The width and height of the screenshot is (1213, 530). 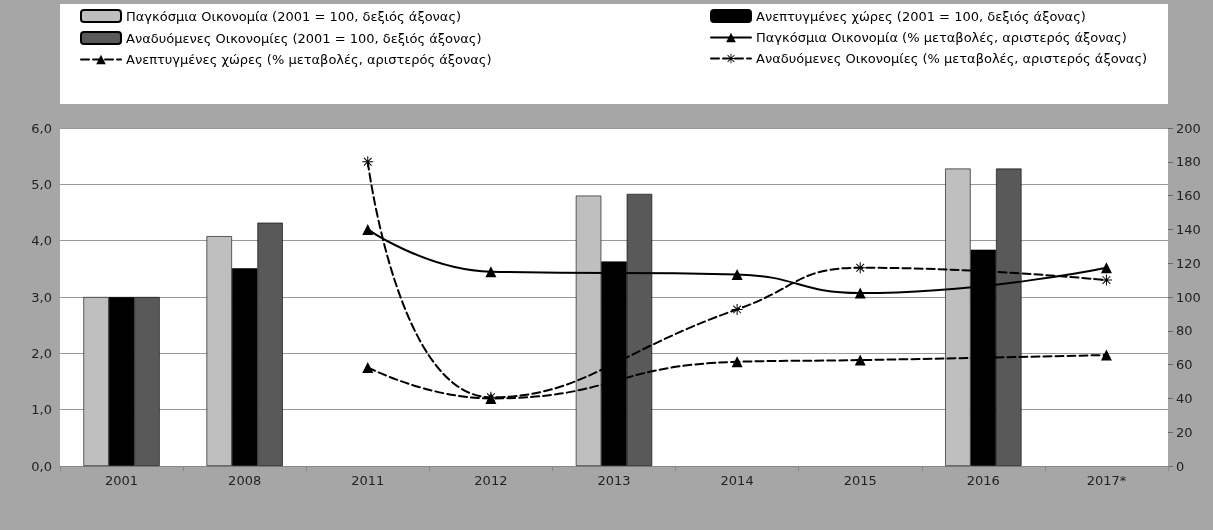 I want to click on y2-tick-label: 20, so click(x=1184, y=432).